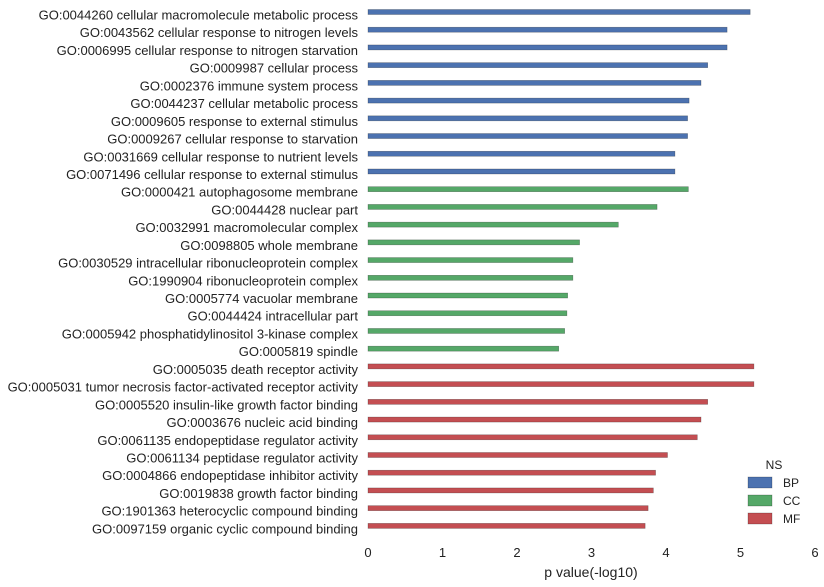  I want to click on category-label: GO:0003676 nucleic acid binding, so click(262, 422).